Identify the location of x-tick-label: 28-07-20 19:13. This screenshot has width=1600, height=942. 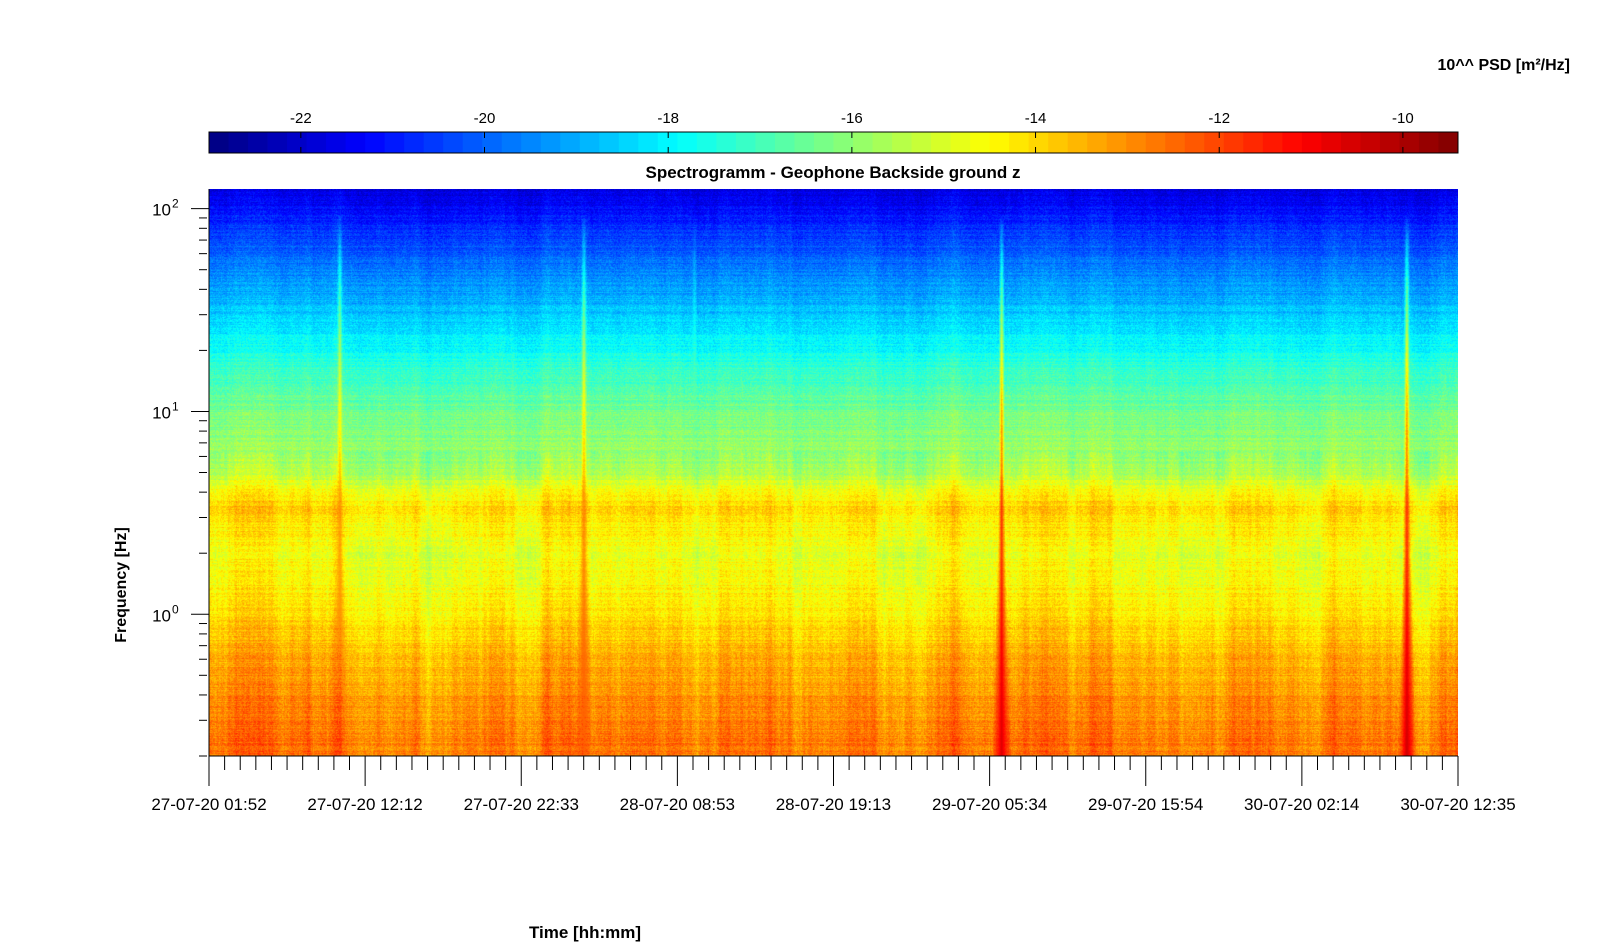
(833, 804).